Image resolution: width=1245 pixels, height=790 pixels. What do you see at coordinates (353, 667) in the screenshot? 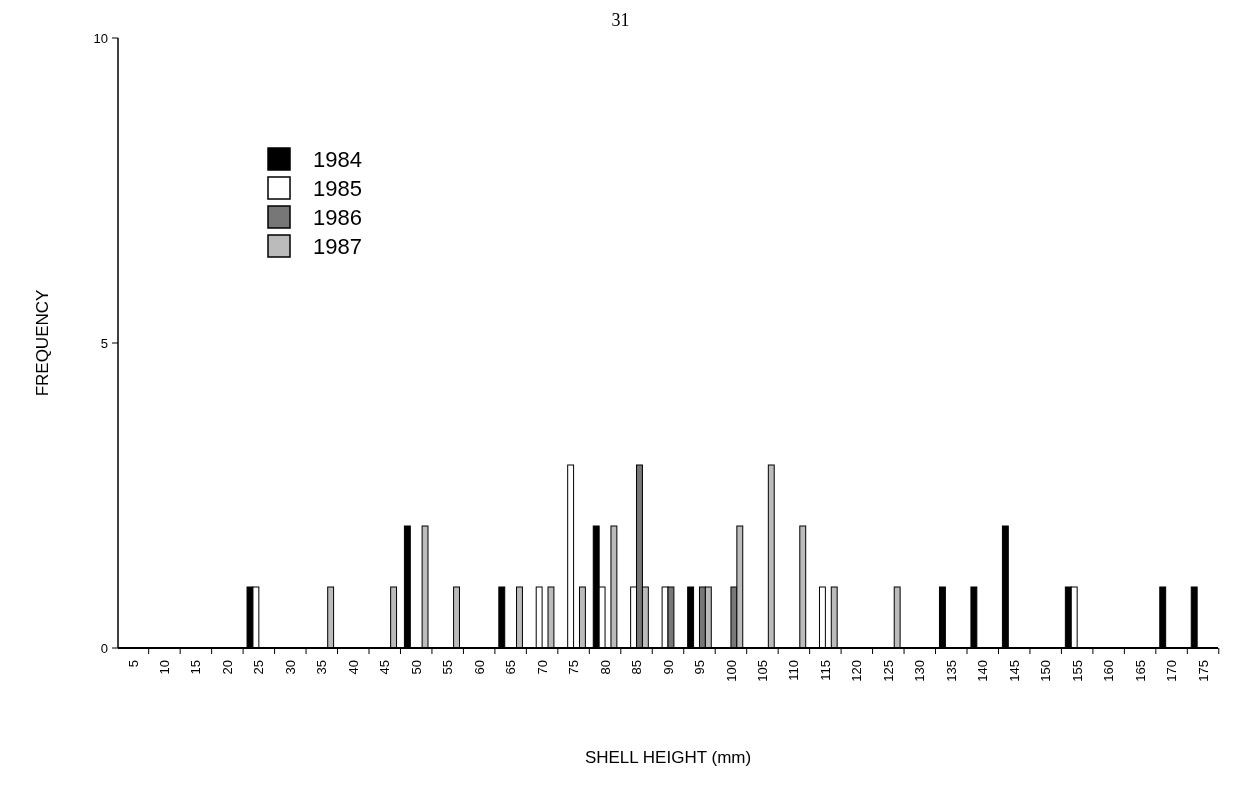
I see `x-tick-label: 40` at bounding box center [353, 667].